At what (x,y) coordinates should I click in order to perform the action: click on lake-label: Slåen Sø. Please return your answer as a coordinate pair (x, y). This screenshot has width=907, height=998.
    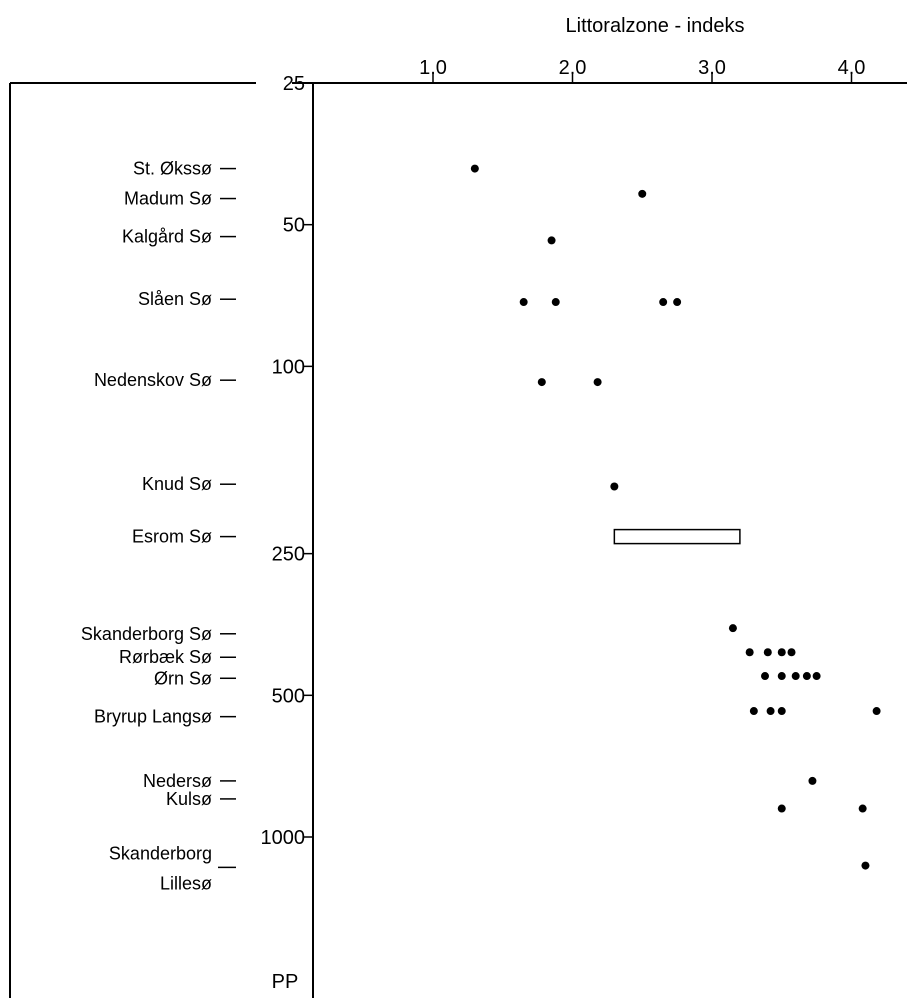
    Looking at the image, I should click on (175, 299).